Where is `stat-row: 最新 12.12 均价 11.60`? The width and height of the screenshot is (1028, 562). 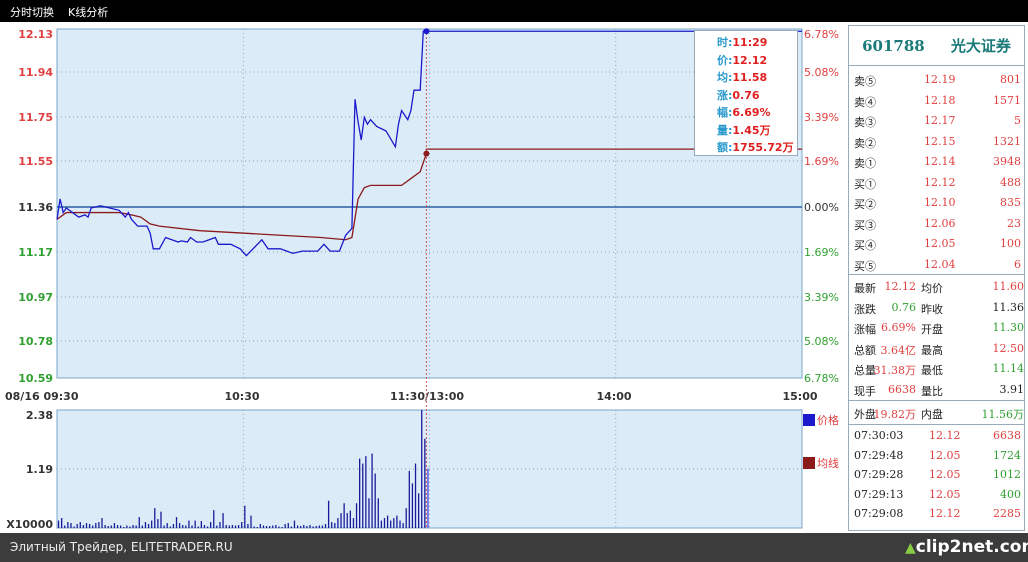
stat-row: 最新 12.12 均价 11.60 is located at coordinates (936, 287).